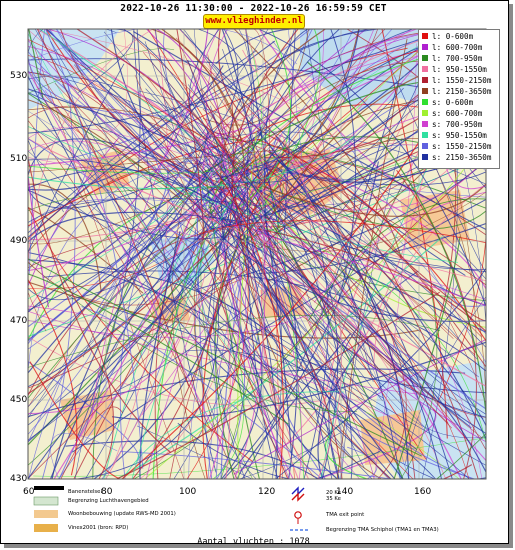 The image size is (515, 550). What do you see at coordinates (456, 91) in the screenshot?
I see `legend-item: l: 2150-3650m` at bounding box center [456, 91].